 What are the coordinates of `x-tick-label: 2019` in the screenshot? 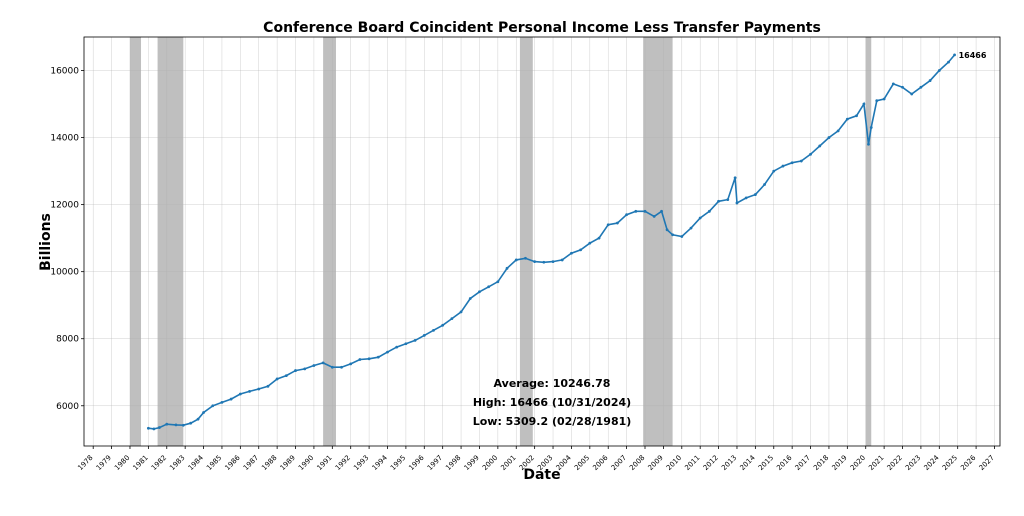 It's located at (839, 463).